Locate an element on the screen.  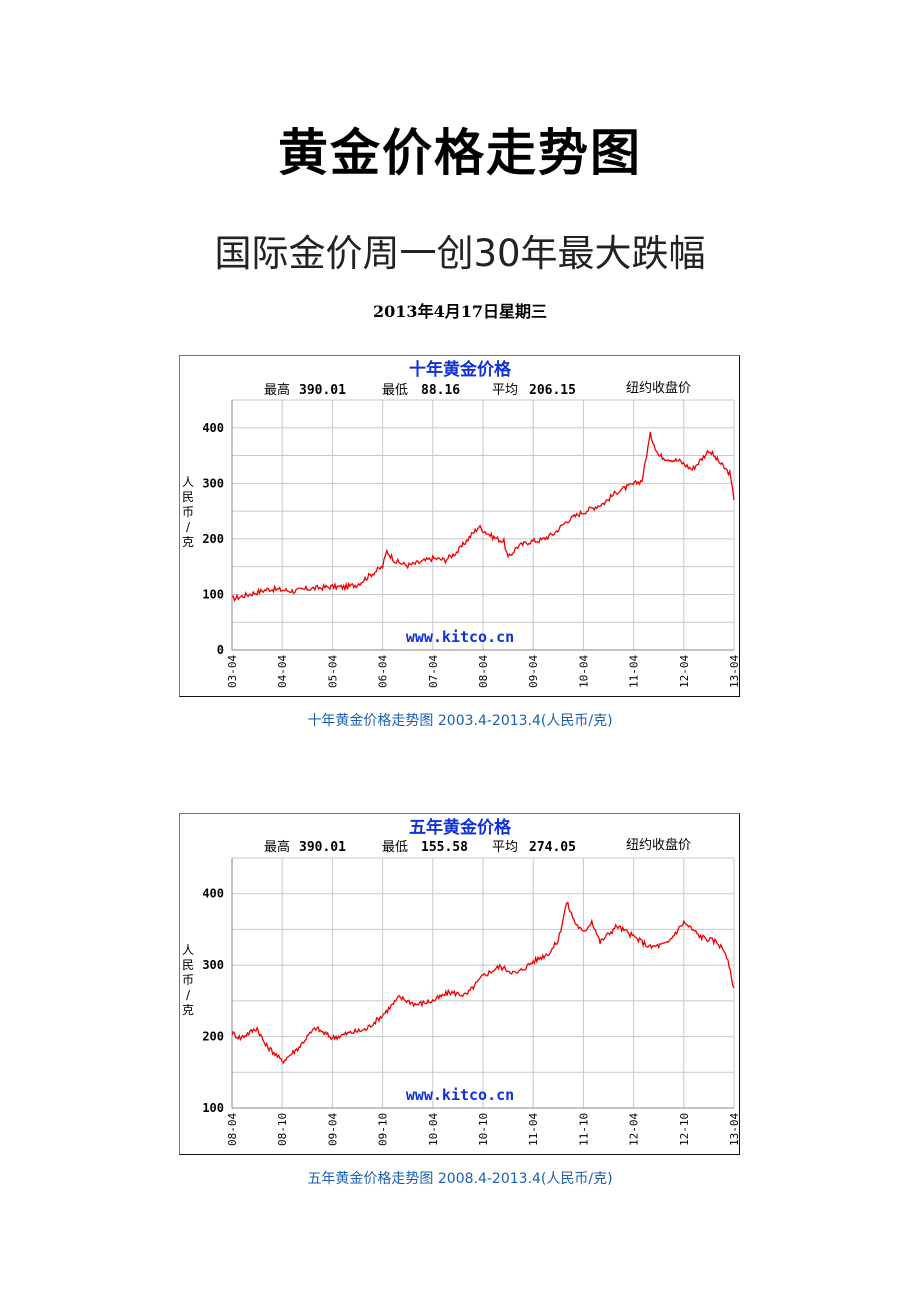
avg-value: 206.15 is located at coordinates (552, 390).